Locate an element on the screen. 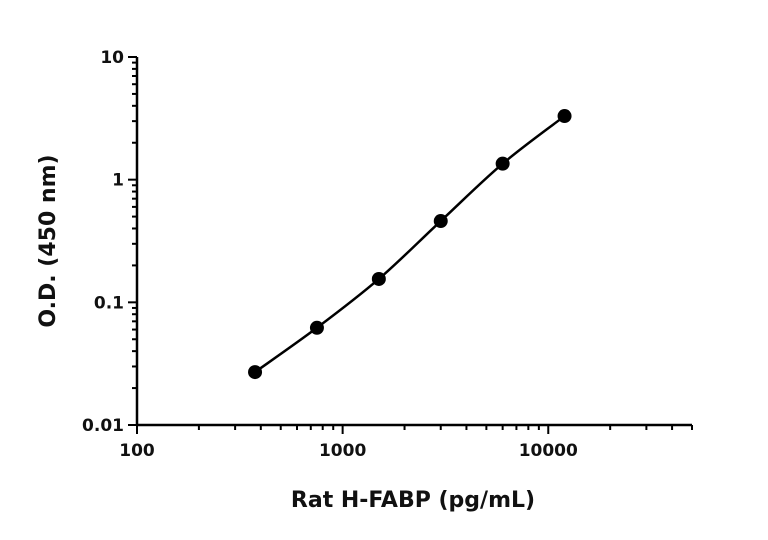  x-tick-label-1000: 1000 is located at coordinates (342, 451).